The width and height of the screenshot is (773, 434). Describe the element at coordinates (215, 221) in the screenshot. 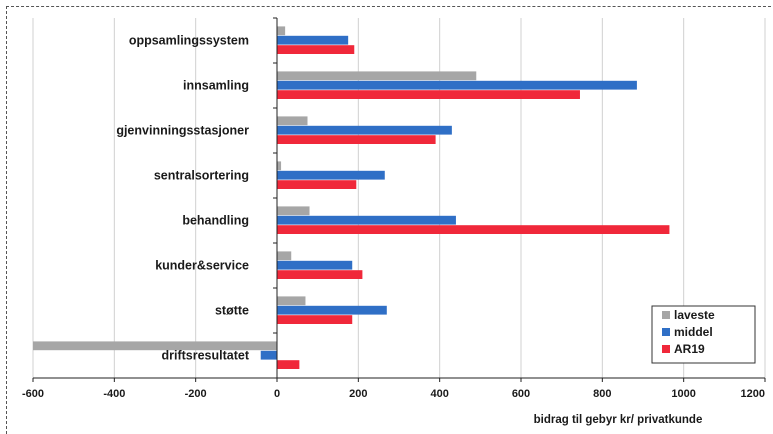

I see `category-label: behandling` at that location.